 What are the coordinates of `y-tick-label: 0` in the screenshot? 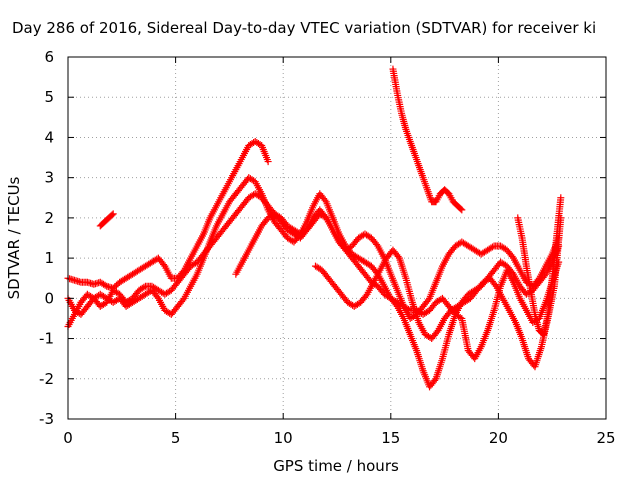 It's located at (49, 298).